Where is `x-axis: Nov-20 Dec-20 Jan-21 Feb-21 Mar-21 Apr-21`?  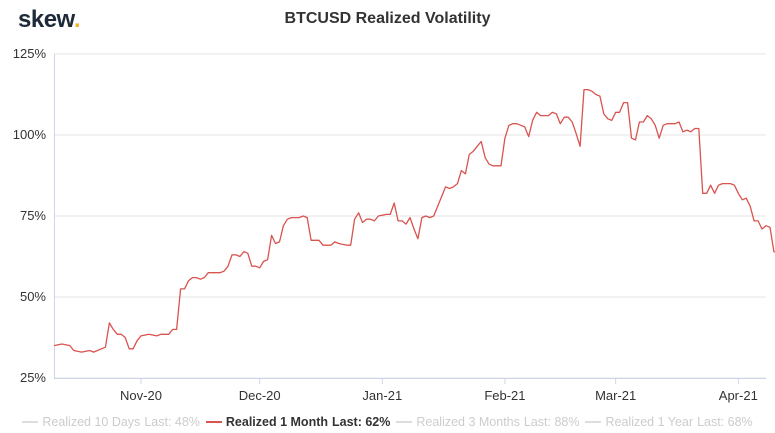 x-axis: Nov-20 Dec-20 Jan-21 Feb-21 Mar-21 Apr-21 is located at coordinates (410, 390).